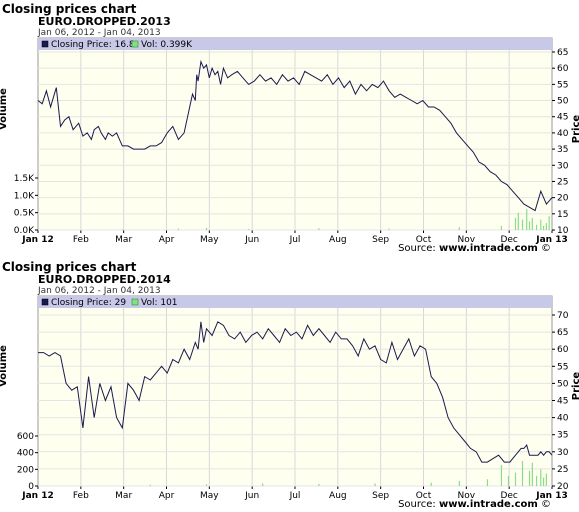  What do you see at coordinates (93, 45) in the screenshot?
I see `legend-price-label: Closing Price: 16.8` at bounding box center [93, 45].